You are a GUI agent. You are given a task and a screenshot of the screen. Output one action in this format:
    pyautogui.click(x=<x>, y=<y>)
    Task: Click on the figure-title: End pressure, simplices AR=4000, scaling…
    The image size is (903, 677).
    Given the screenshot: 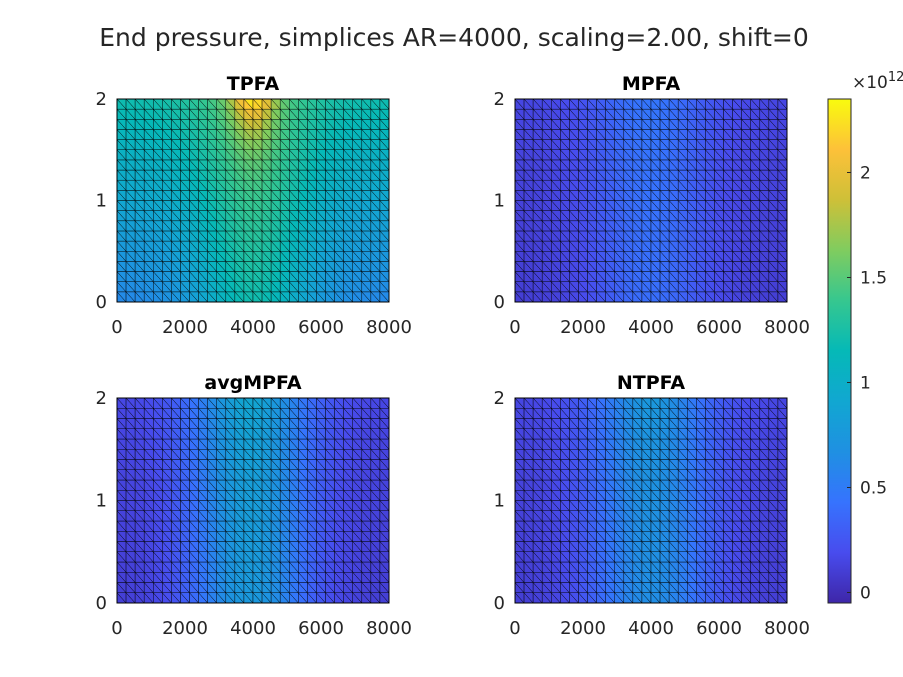 What is the action you would take?
    pyautogui.click(x=454, y=37)
    